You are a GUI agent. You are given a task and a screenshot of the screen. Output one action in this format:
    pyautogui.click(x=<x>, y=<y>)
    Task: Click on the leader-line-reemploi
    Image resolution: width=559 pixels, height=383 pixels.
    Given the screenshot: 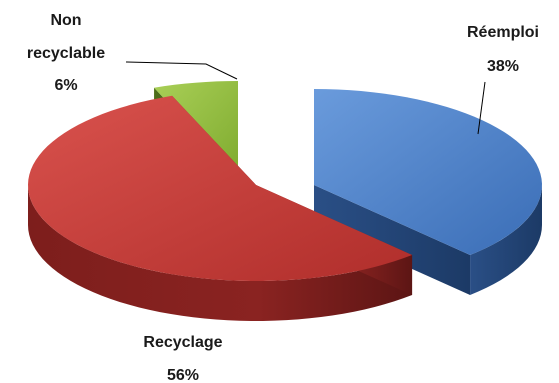 What is the action you would take?
    pyautogui.click(x=481, y=108)
    